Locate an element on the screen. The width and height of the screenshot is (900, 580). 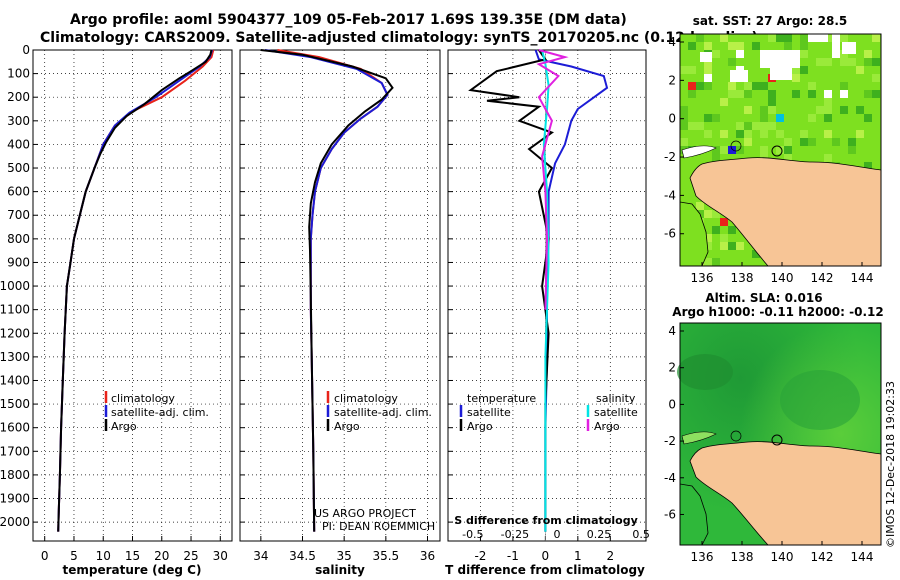
depth-tick-label: 1900 is located at coordinates (15, 499).